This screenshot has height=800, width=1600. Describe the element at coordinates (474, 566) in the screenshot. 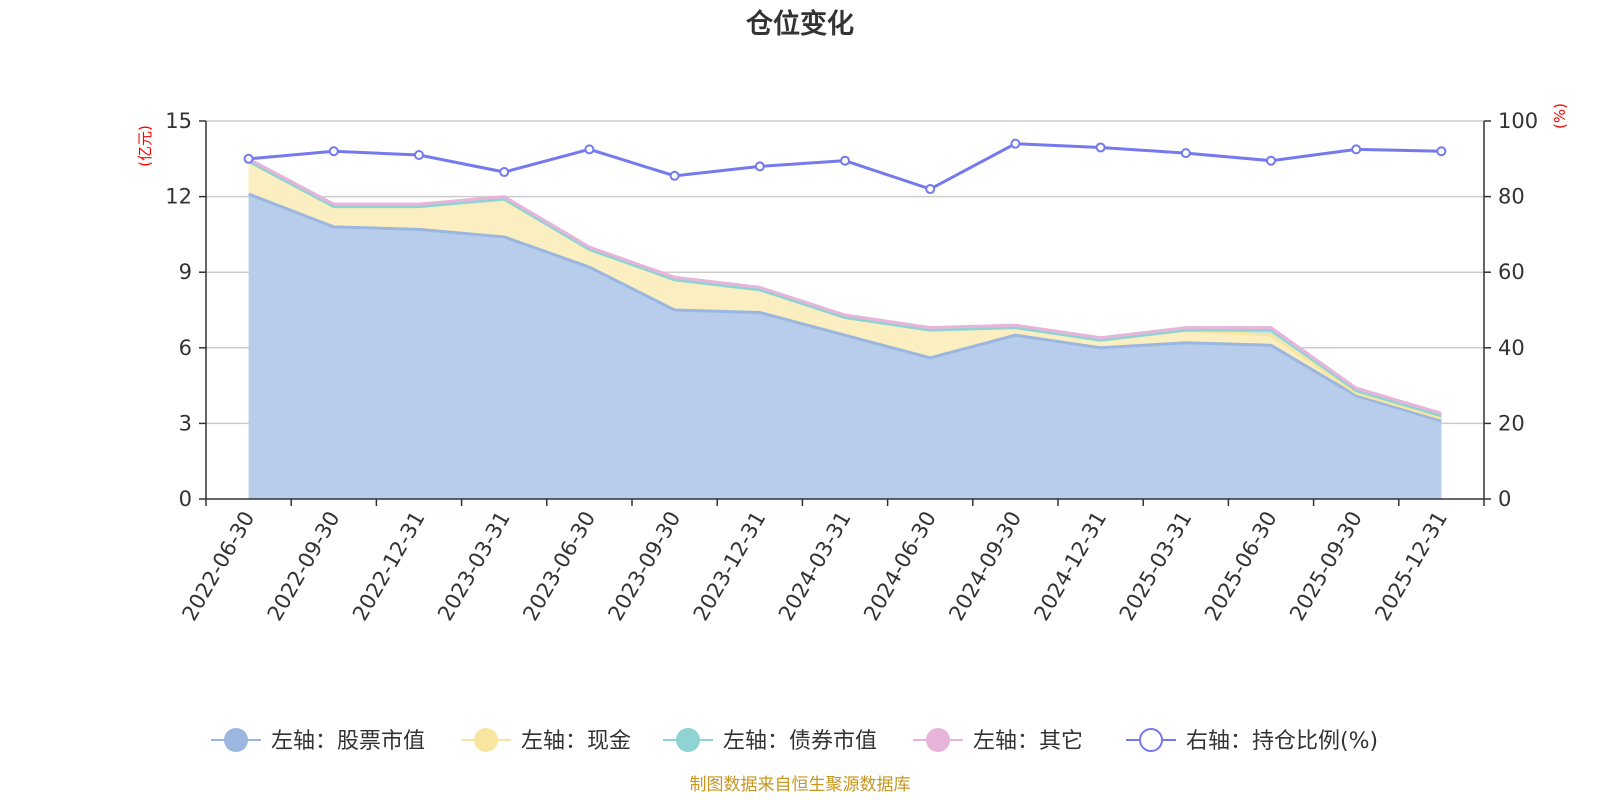

I see `x-axis-tick-label: 2023-03-31` at that location.